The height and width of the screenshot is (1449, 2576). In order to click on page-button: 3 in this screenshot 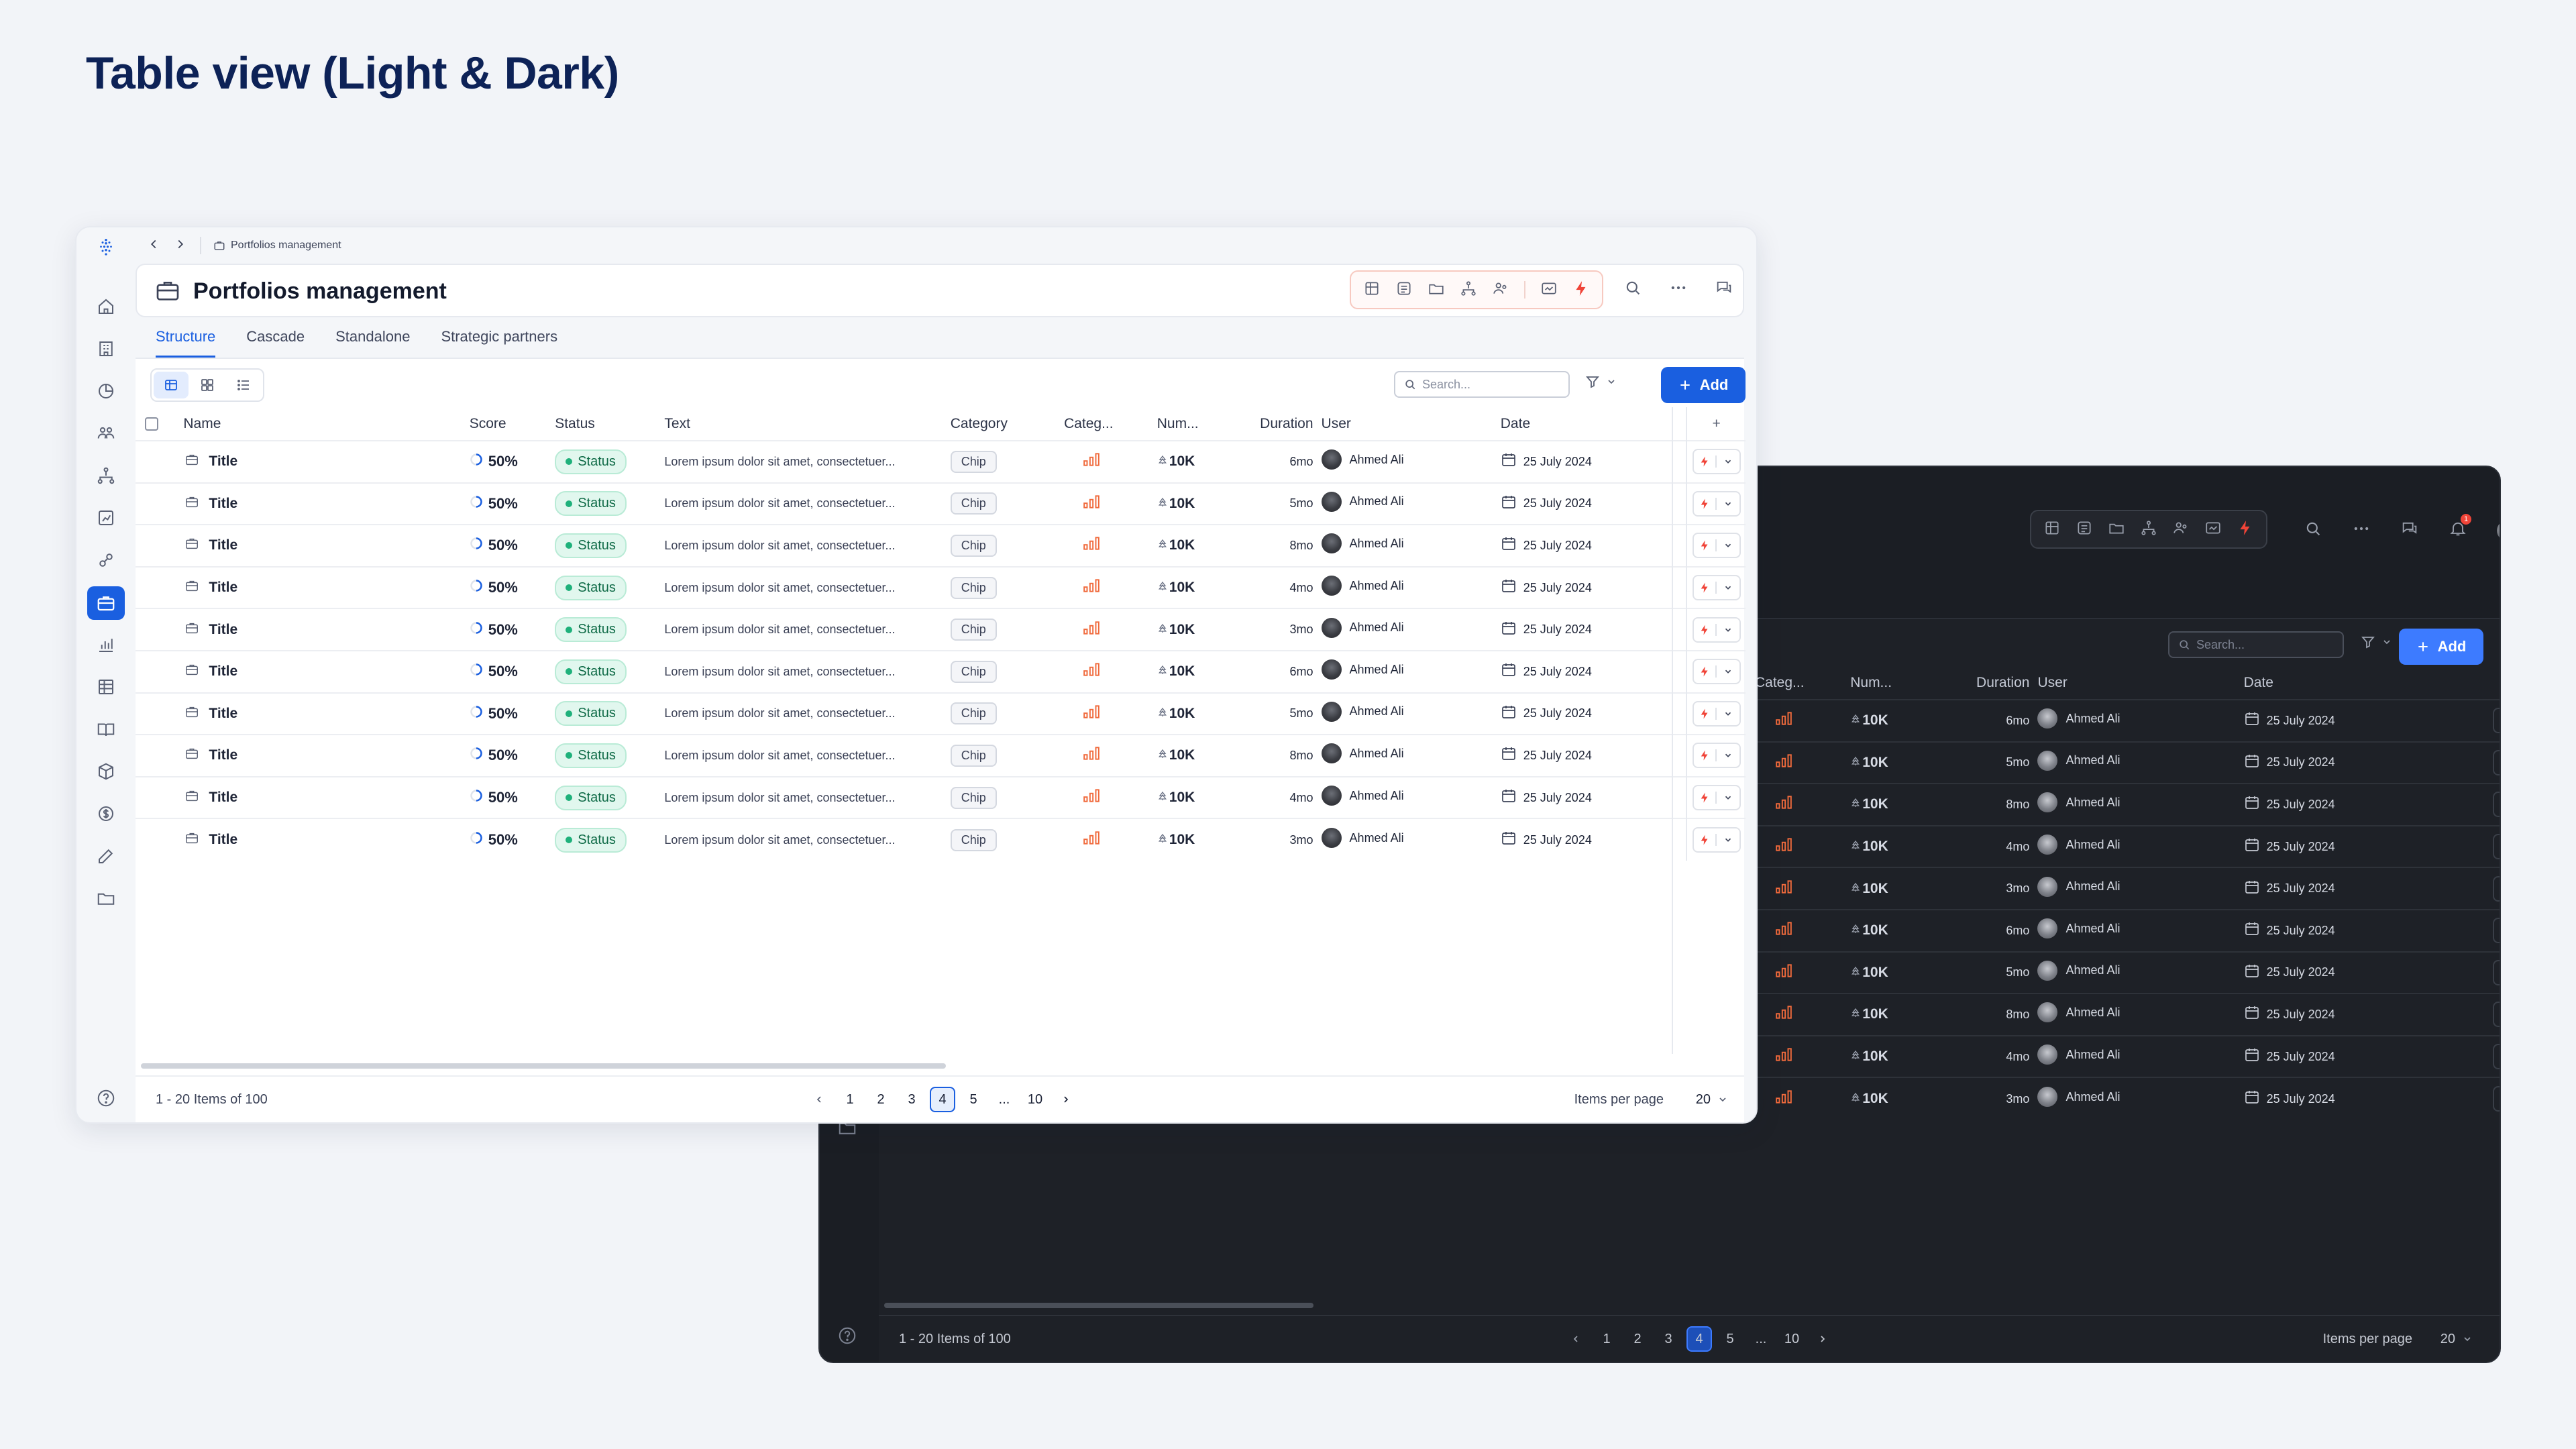, I will do `click(1668, 1338)`.